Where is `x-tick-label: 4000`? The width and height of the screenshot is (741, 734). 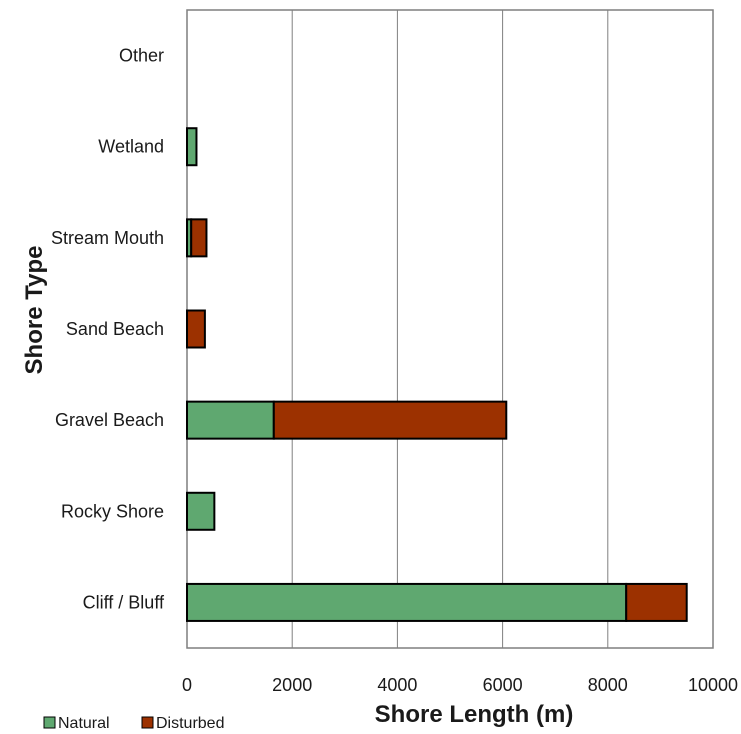
x-tick-label: 4000 is located at coordinates (397, 685).